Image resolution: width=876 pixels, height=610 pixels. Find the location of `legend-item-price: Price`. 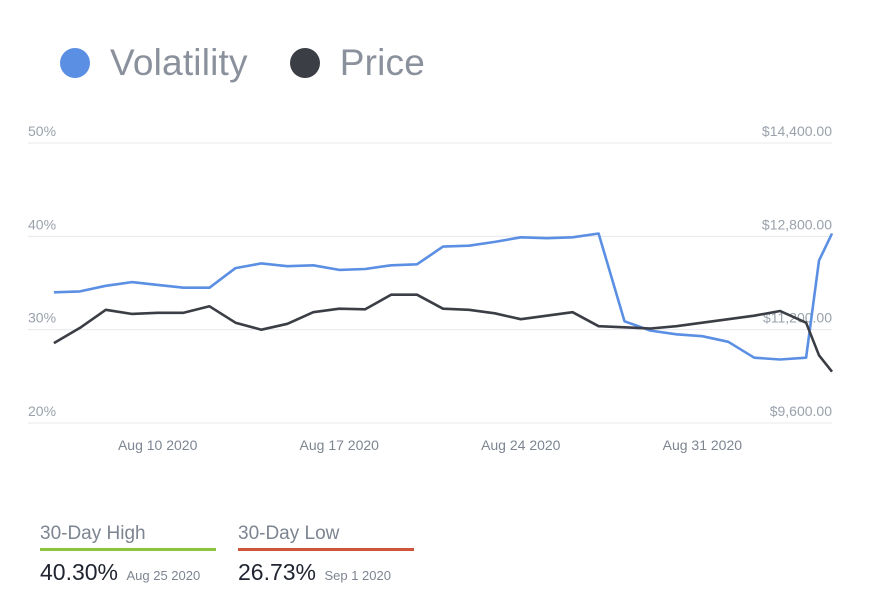

legend-item-price: Price is located at coordinates (357, 63).